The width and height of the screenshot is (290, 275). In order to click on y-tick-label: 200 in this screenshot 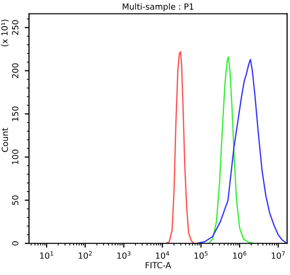, I will do `click(15, 70)`.